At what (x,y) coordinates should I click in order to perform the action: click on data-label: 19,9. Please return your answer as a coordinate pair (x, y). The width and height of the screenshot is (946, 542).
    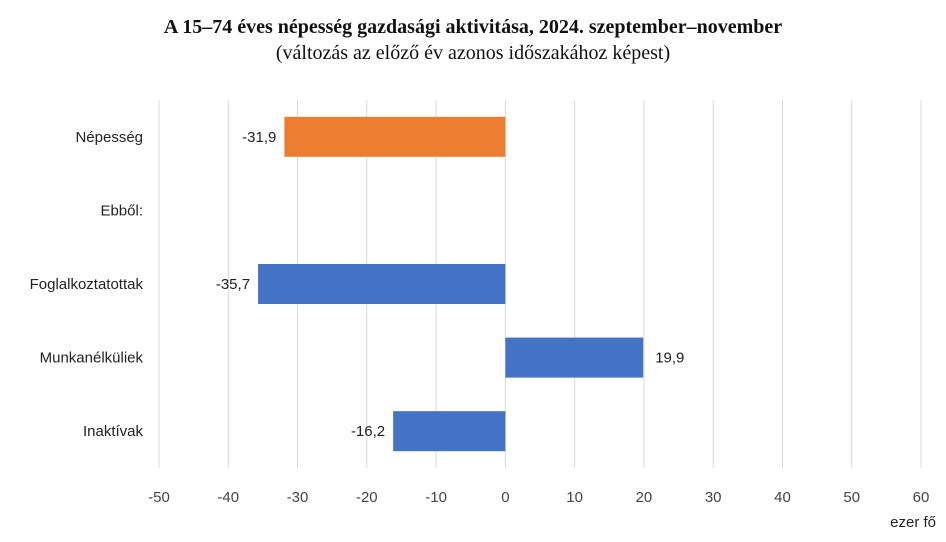
    Looking at the image, I should click on (669, 358).